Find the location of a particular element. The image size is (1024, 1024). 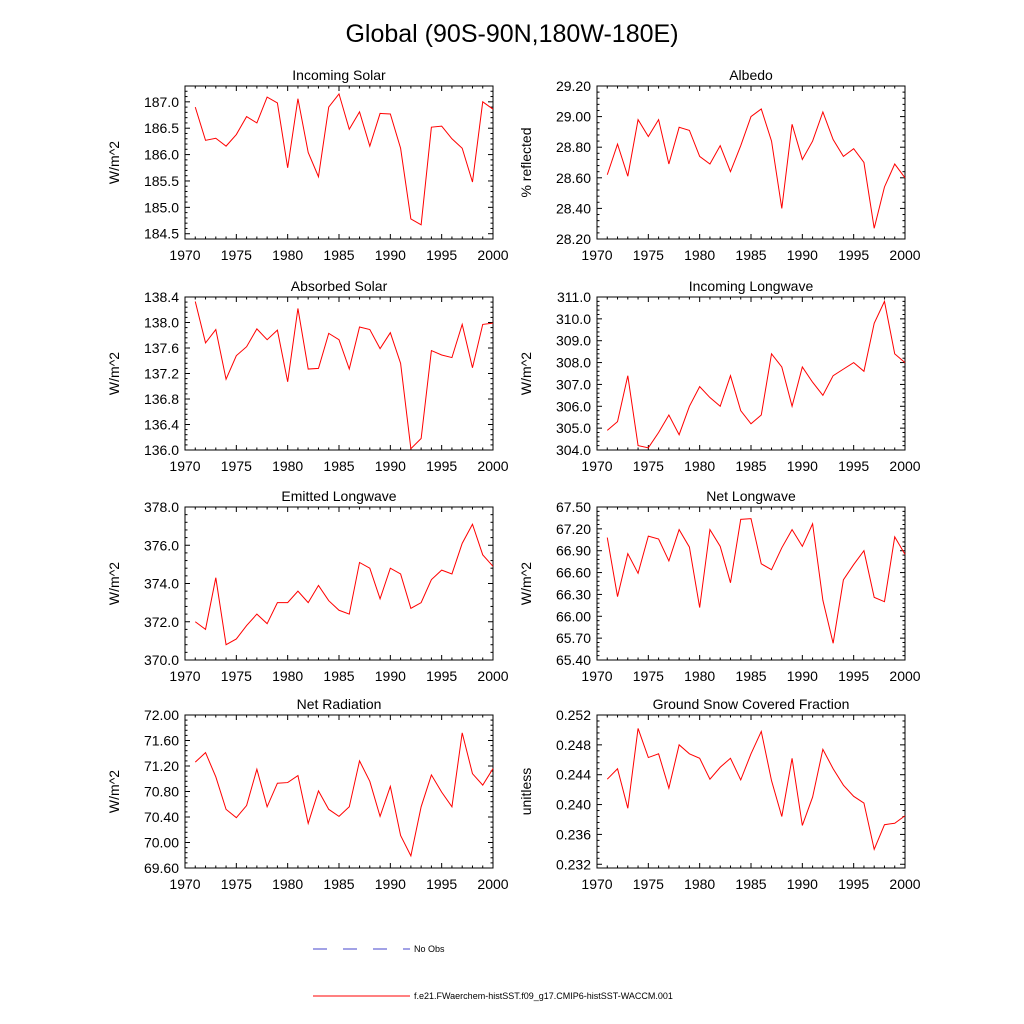

y-tick-label: 310.0 is located at coordinates (573, 319).